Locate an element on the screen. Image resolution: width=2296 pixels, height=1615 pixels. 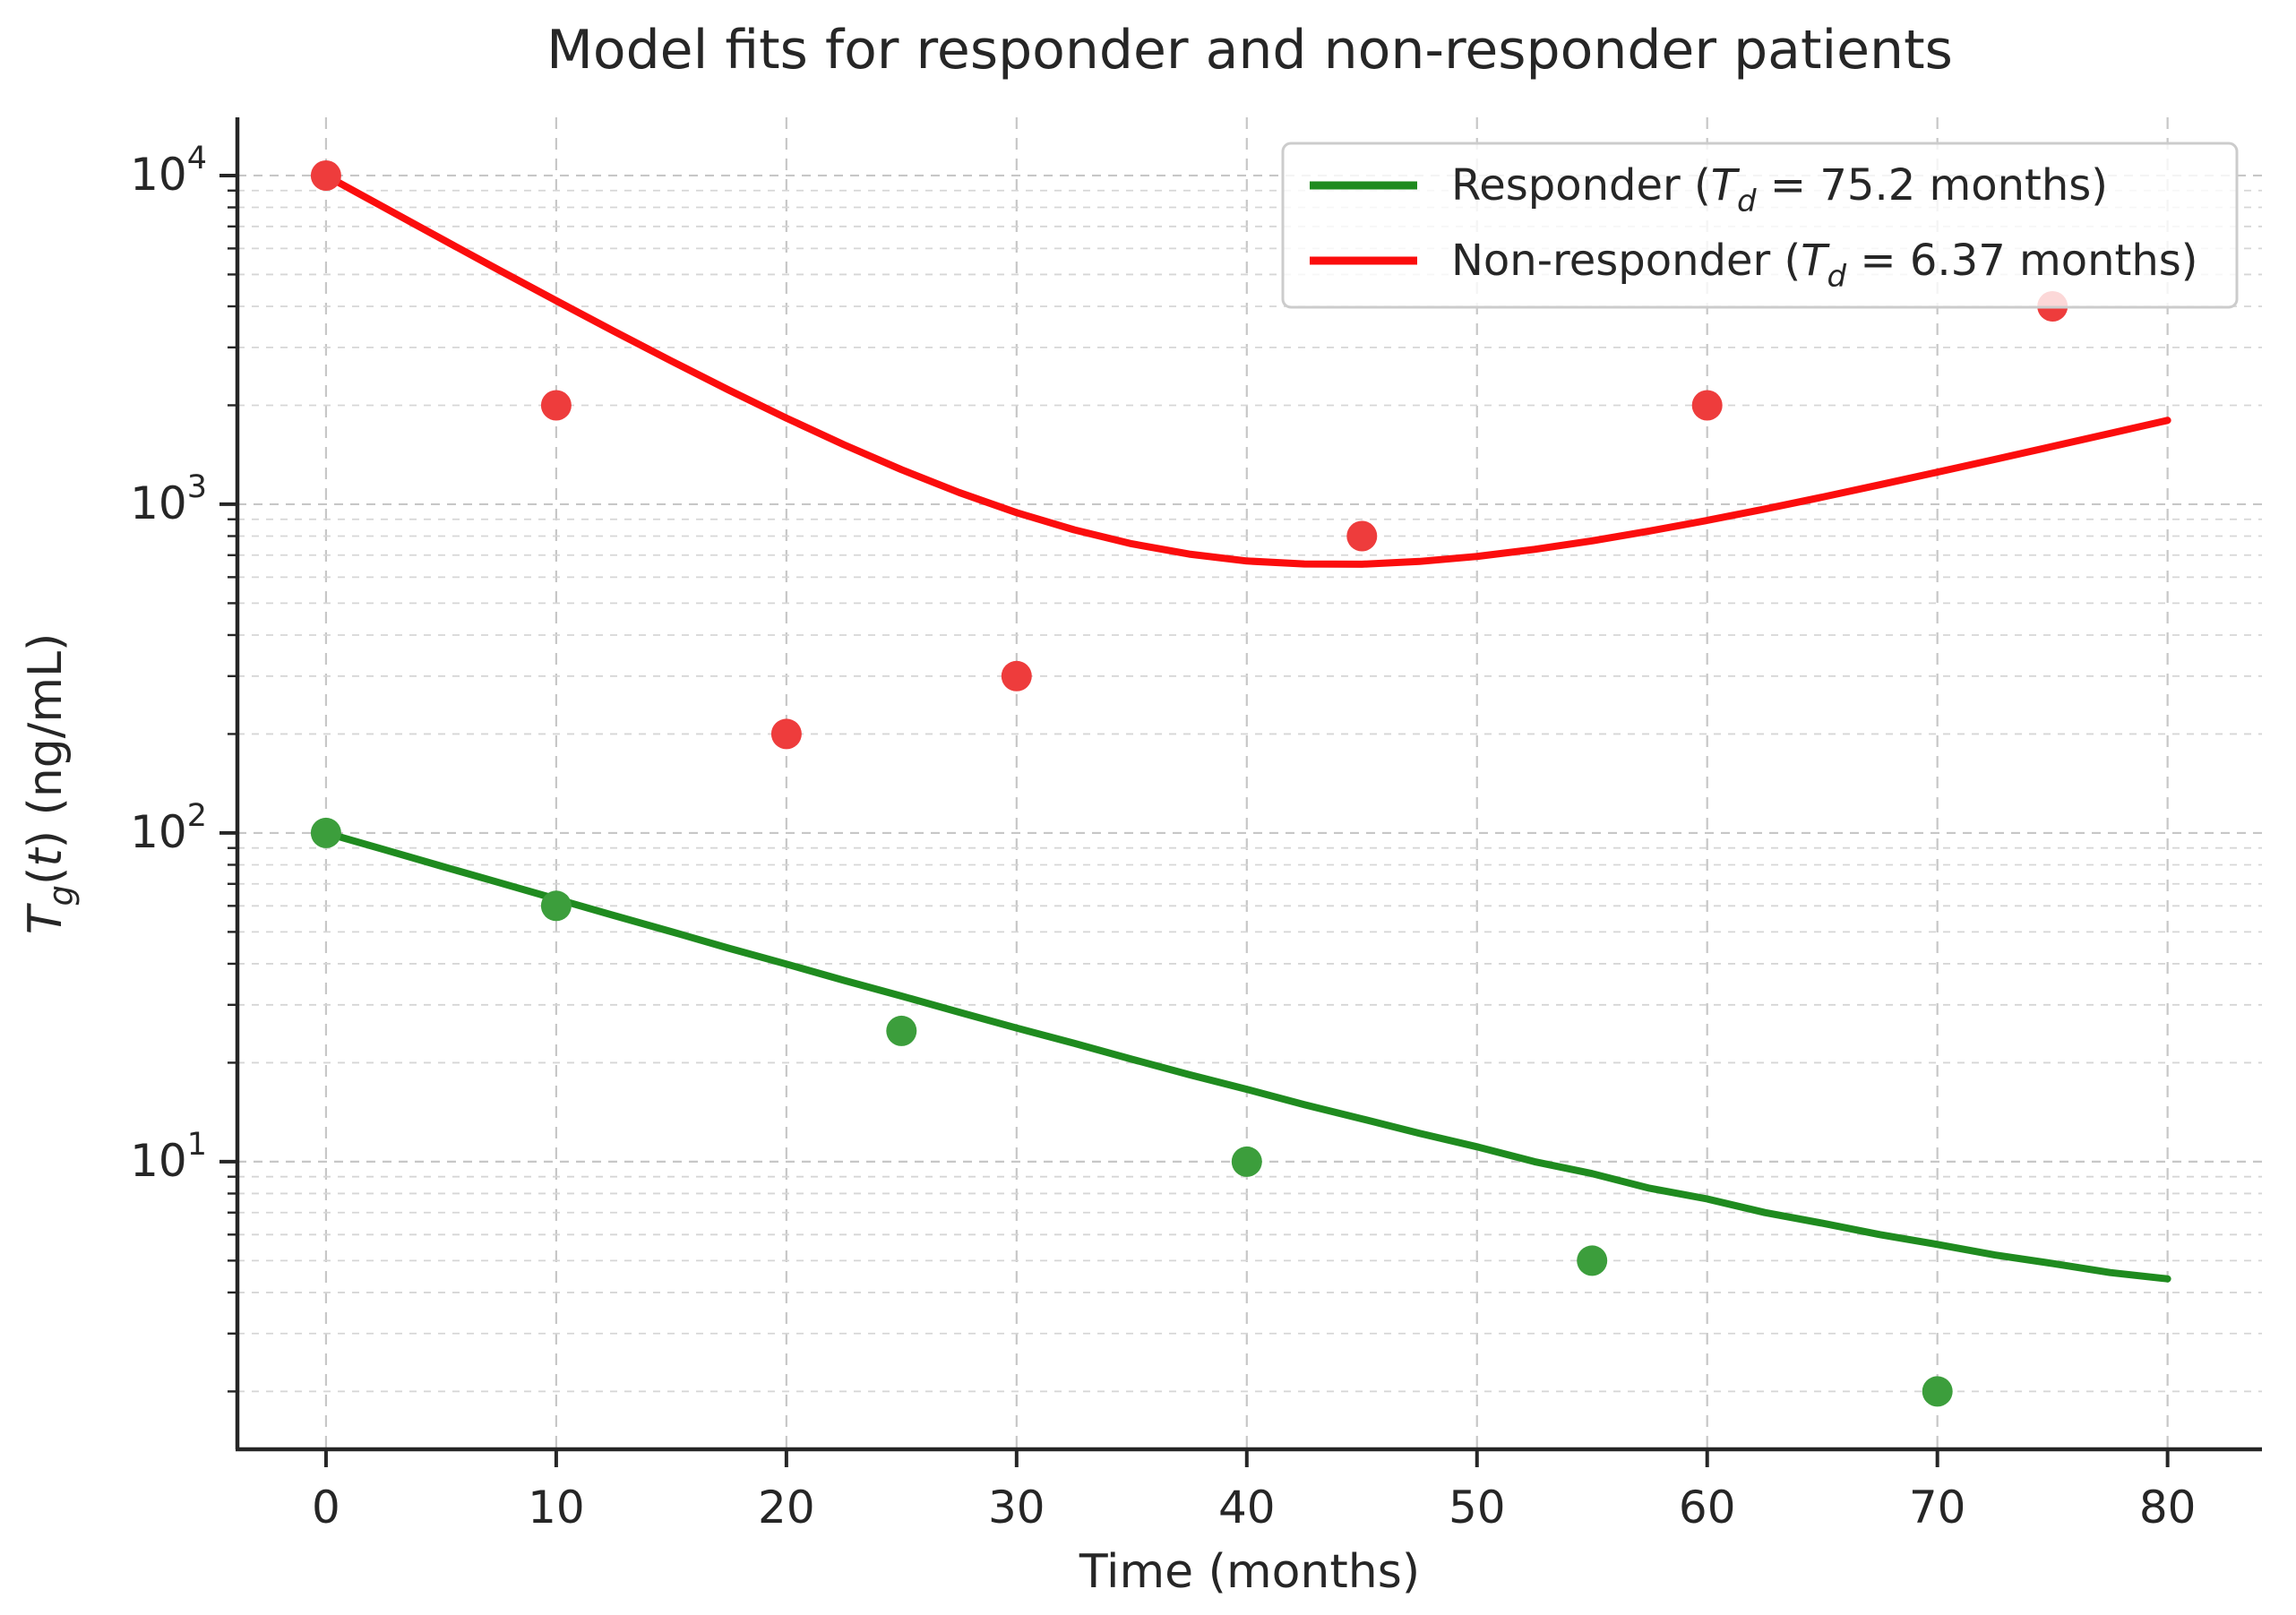
x-tick-label: 30 is located at coordinates (1016, 1508).